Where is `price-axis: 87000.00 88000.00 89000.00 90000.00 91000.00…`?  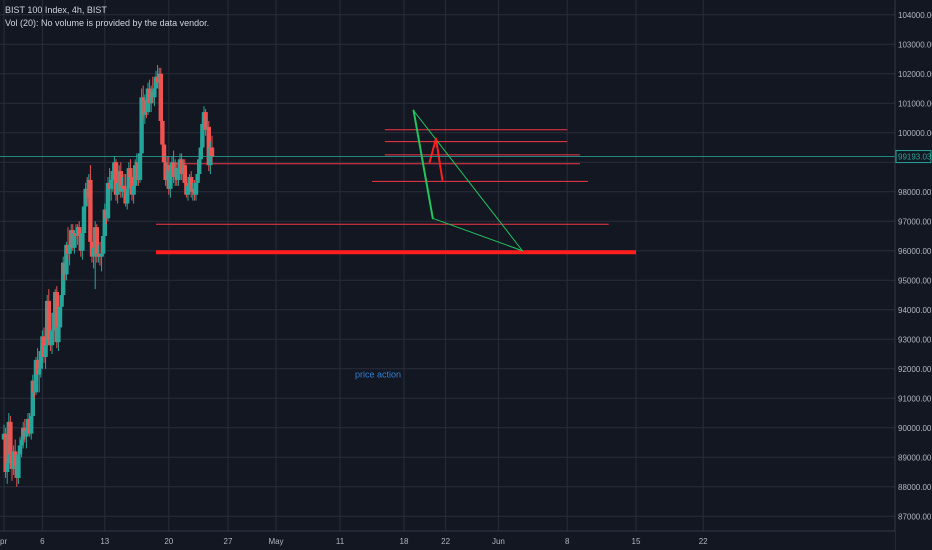
price-axis: 87000.00 88000.00 89000.00 90000.00 91000.00… is located at coordinates (913, 275).